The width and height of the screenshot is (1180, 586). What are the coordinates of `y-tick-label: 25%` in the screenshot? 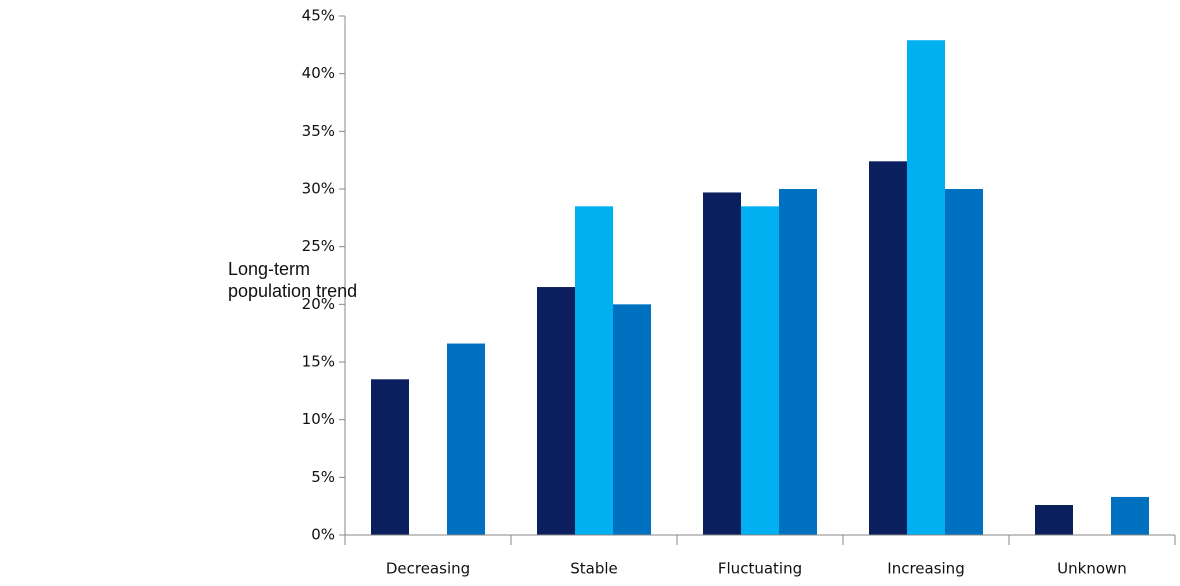 It's located at (318, 246).